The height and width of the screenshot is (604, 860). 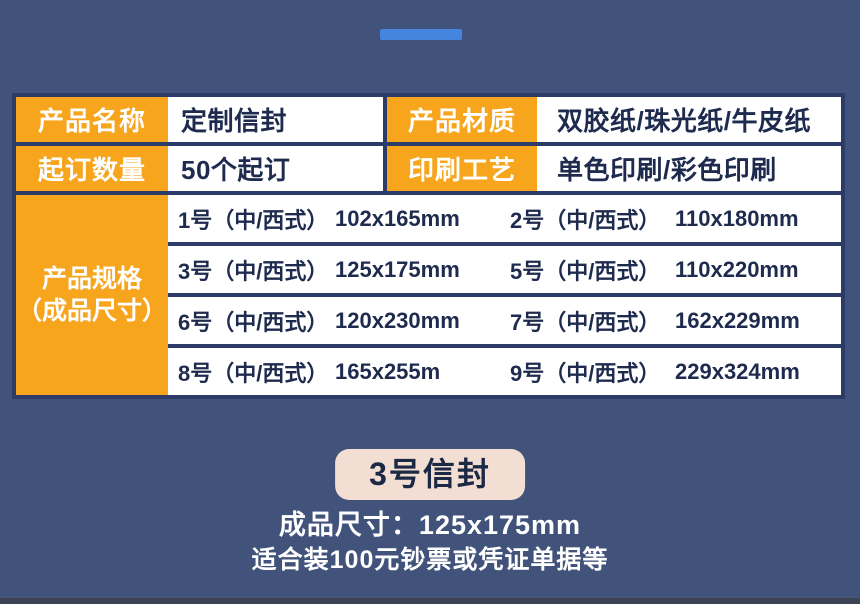 What do you see at coordinates (92, 119) in the screenshot?
I see `row-header-product-name: 产品名称` at bounding box center [92, 119].